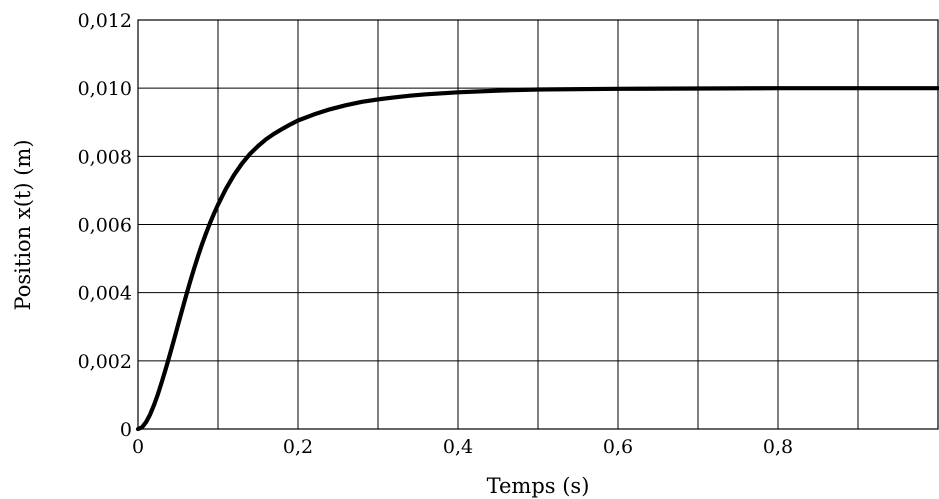 The width and height of the screenshot is (939, 499). I want to click on x-tick-label: 0, so click(138, 447).